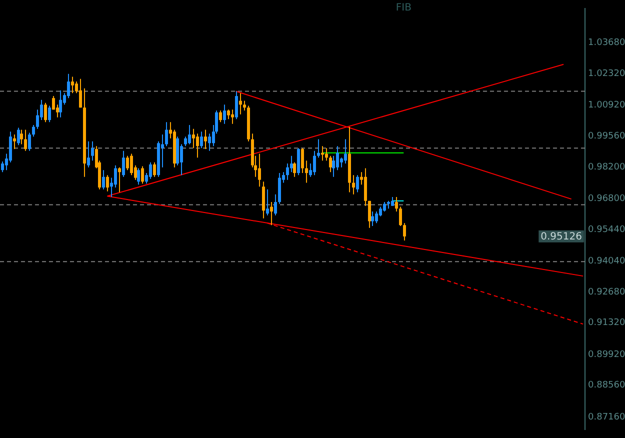 This screenshot has width=625, height=438. Describe the element at coordinates (606, 167) in the screenshot. I see `y-tick-label: 0.98200` at that location.